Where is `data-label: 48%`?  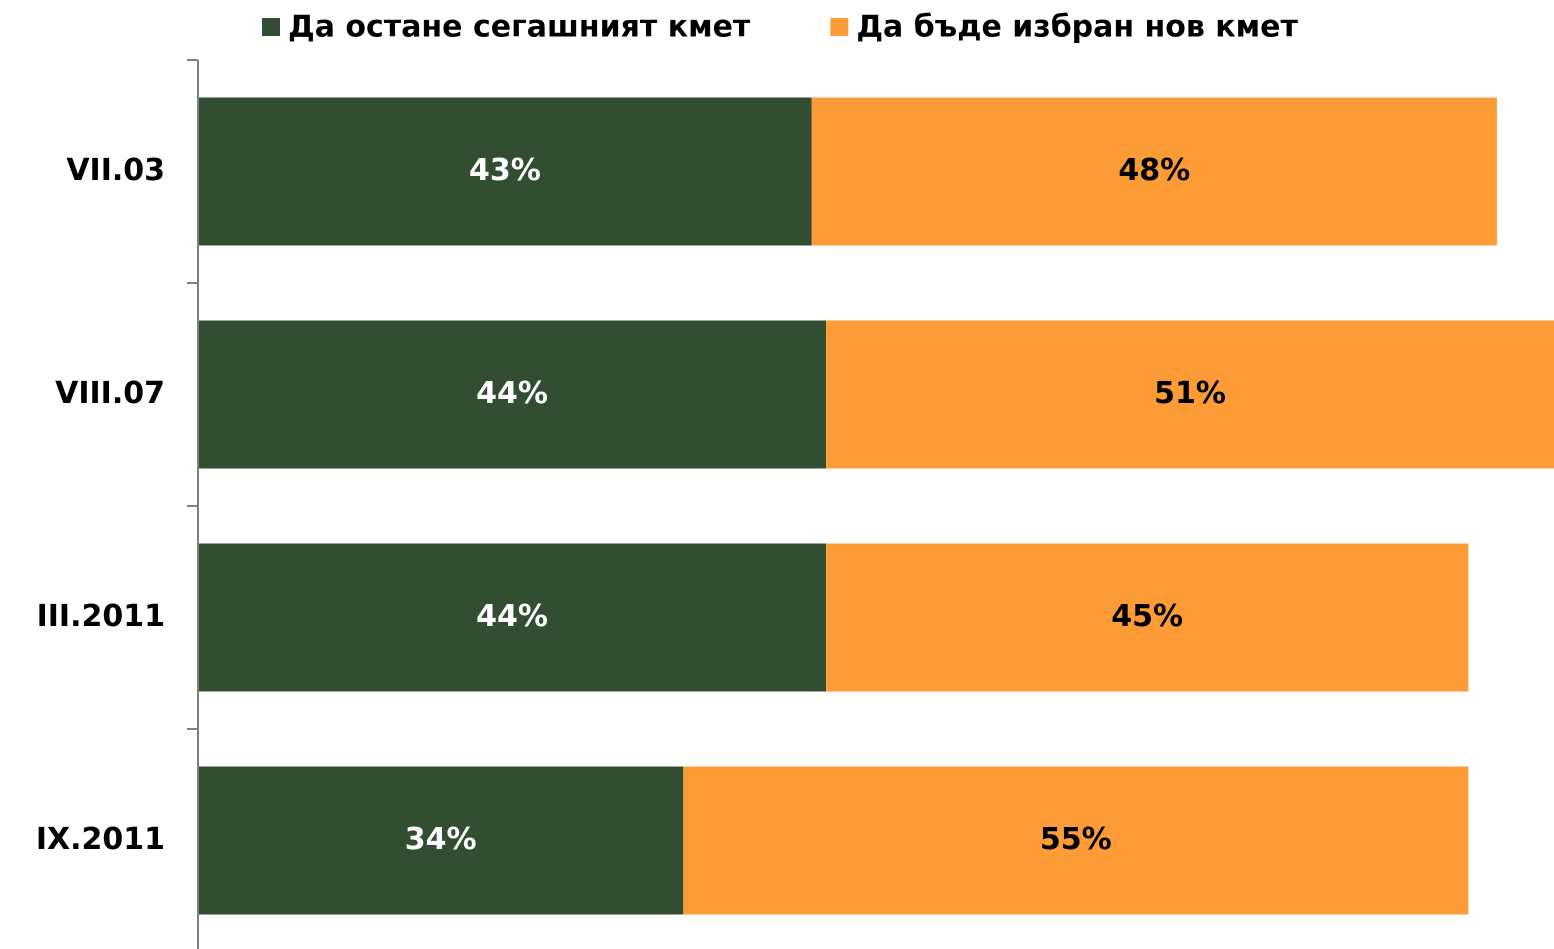
data-label: 48% is located at coordinates (1154, 170).